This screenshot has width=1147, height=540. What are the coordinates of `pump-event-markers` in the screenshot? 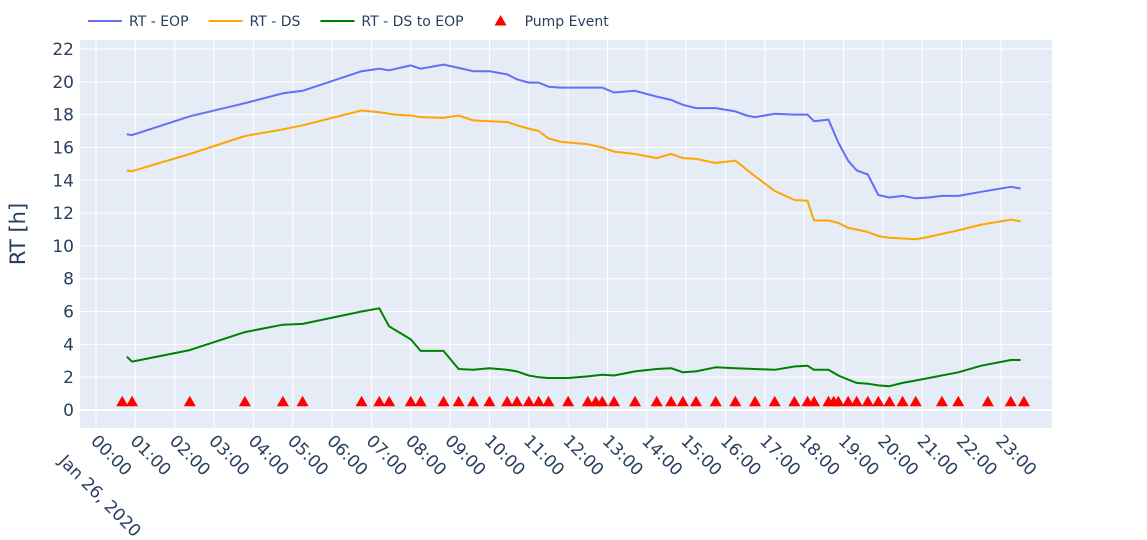 It's located at (573, 401).